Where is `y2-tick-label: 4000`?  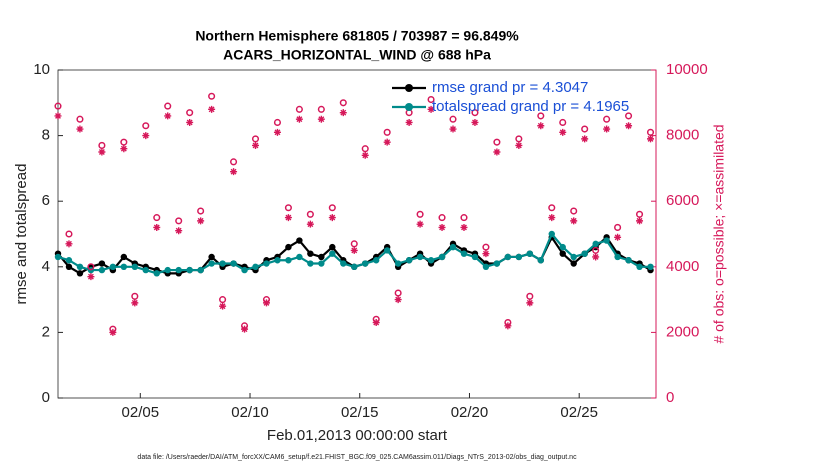 y2-tick-label: 4000 is located at coordinates (682, 266).